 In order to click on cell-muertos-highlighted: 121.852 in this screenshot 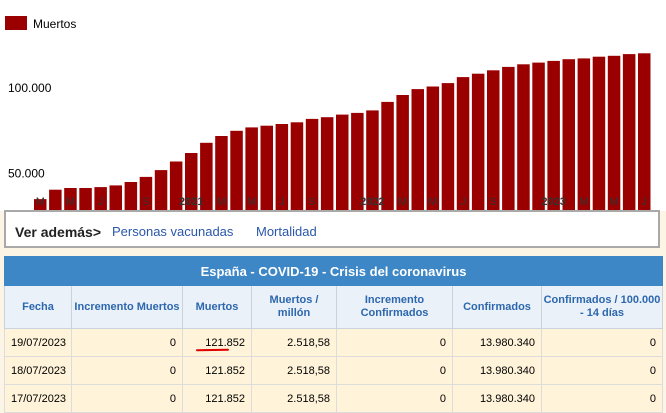, I will do `click(217, 342)`.